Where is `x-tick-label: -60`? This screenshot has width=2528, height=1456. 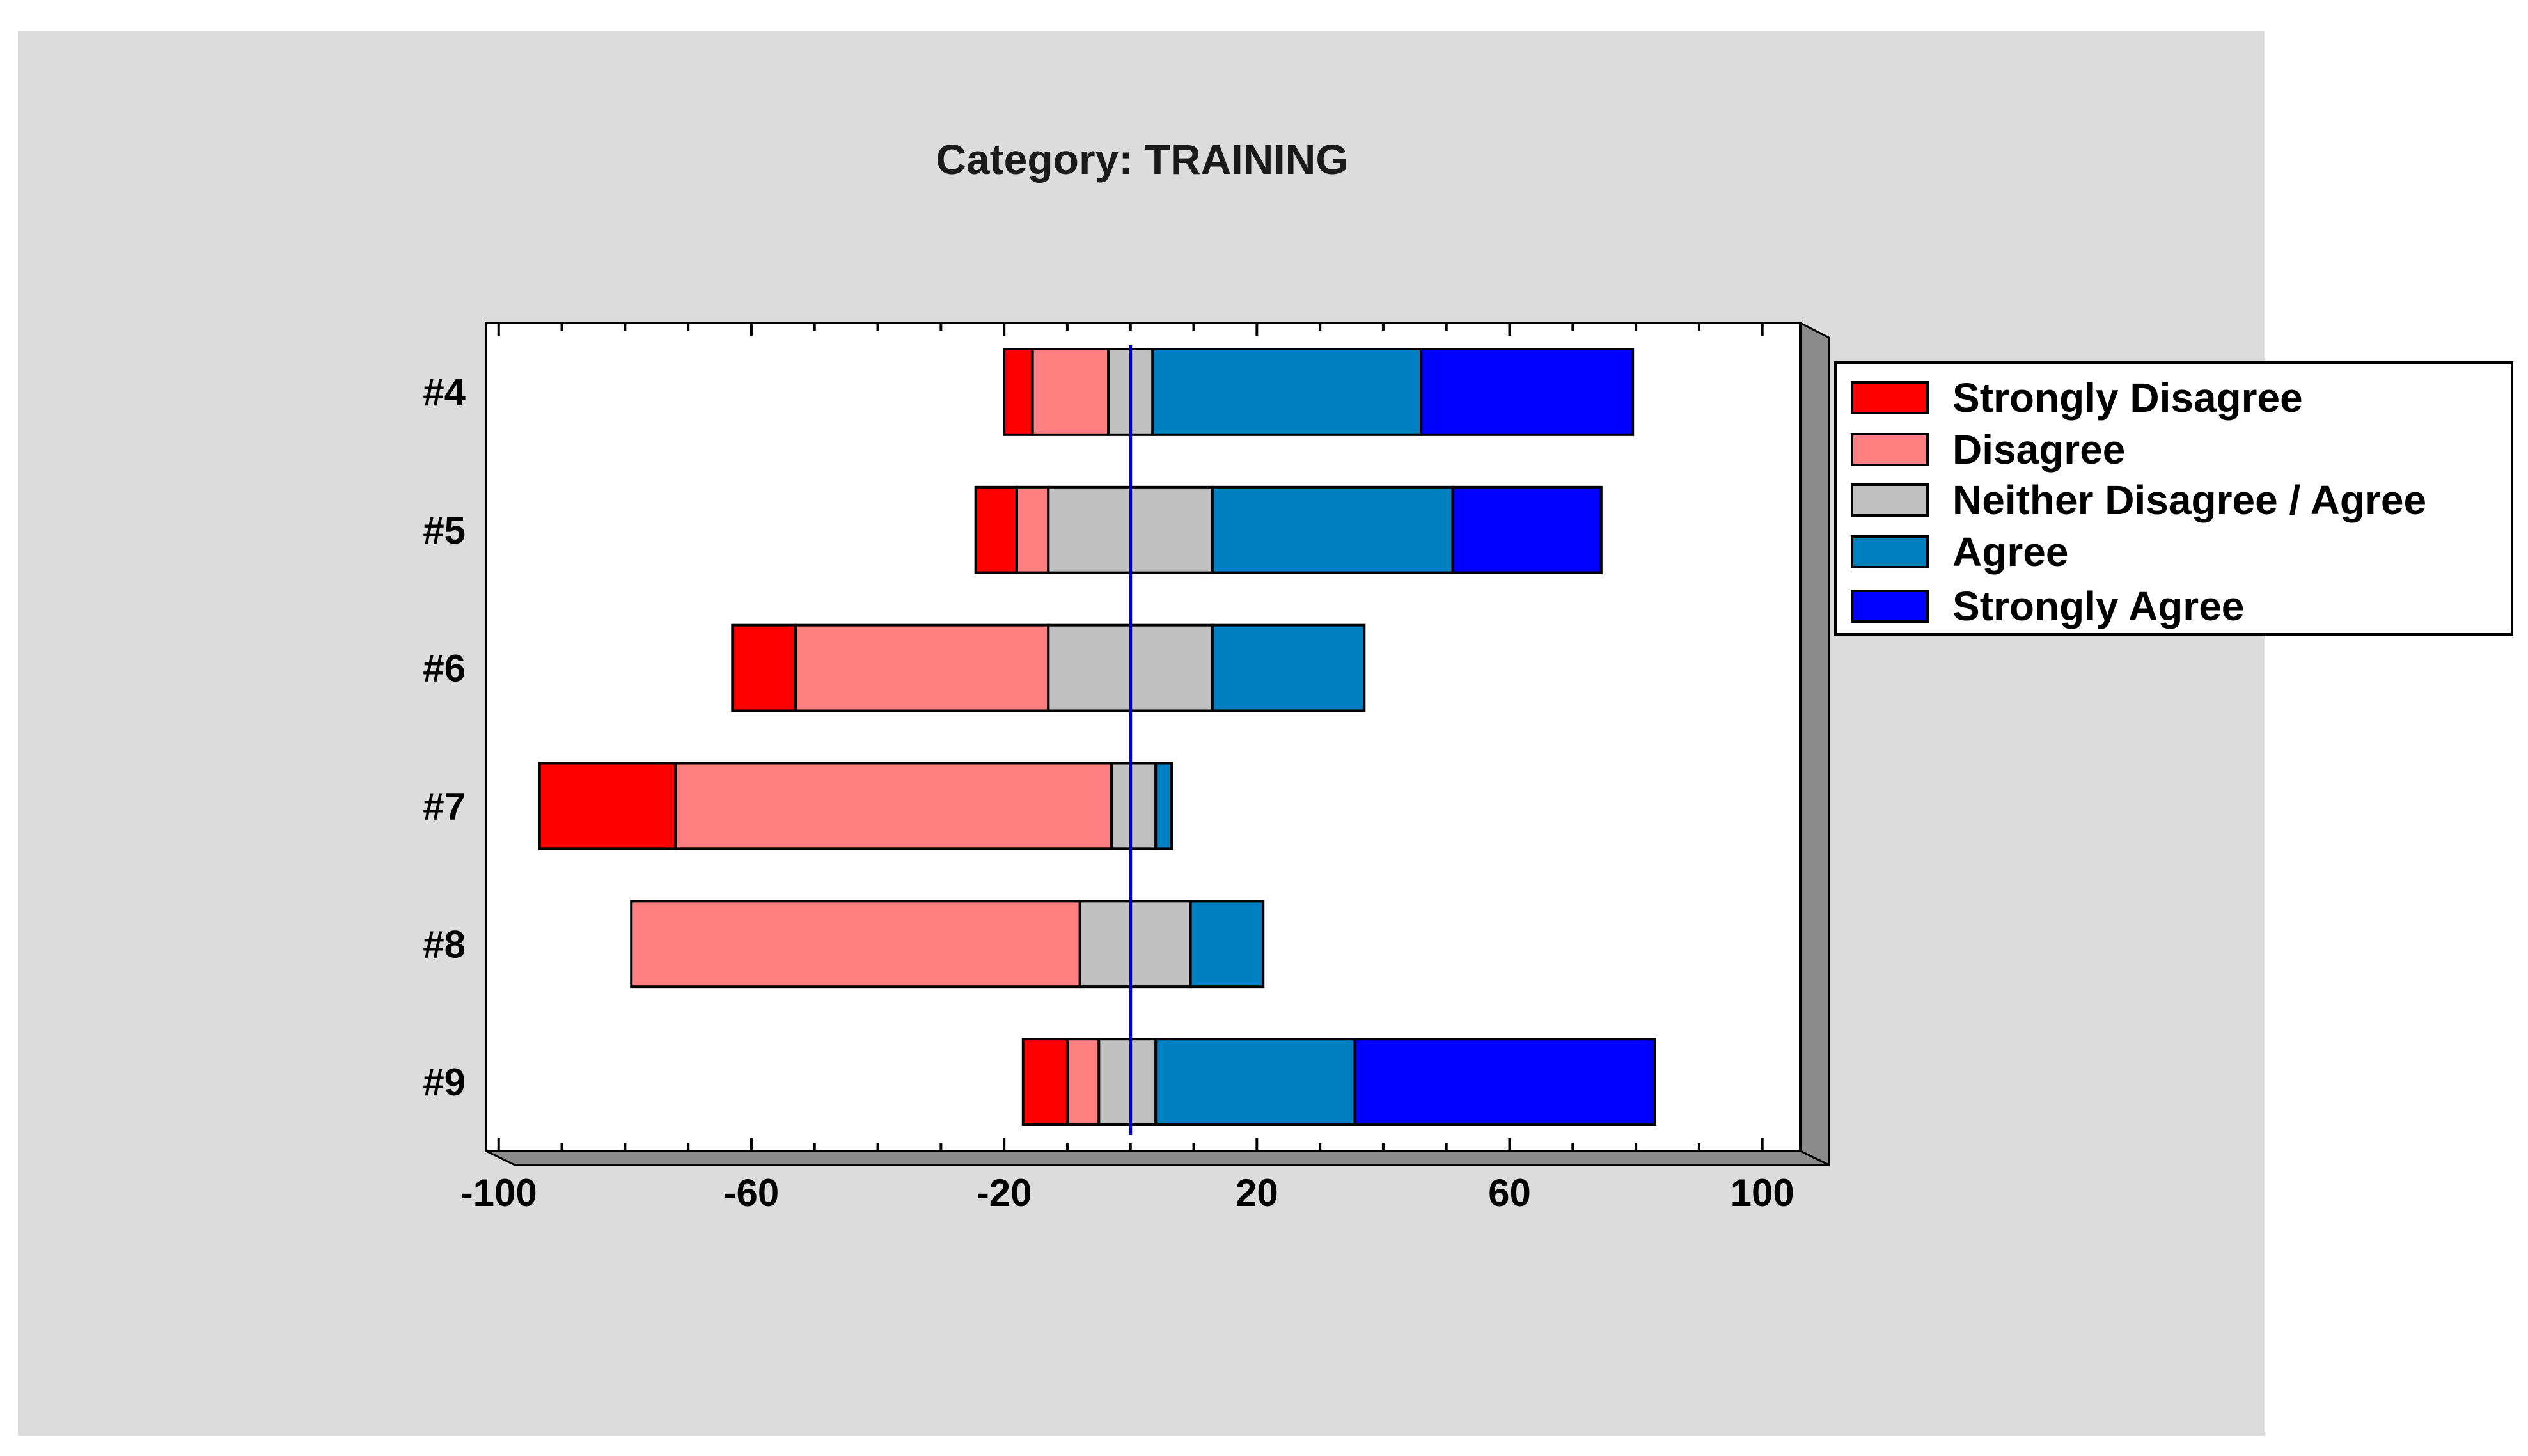
x-tick-label: -60 is located at coordinates (752, 1192).